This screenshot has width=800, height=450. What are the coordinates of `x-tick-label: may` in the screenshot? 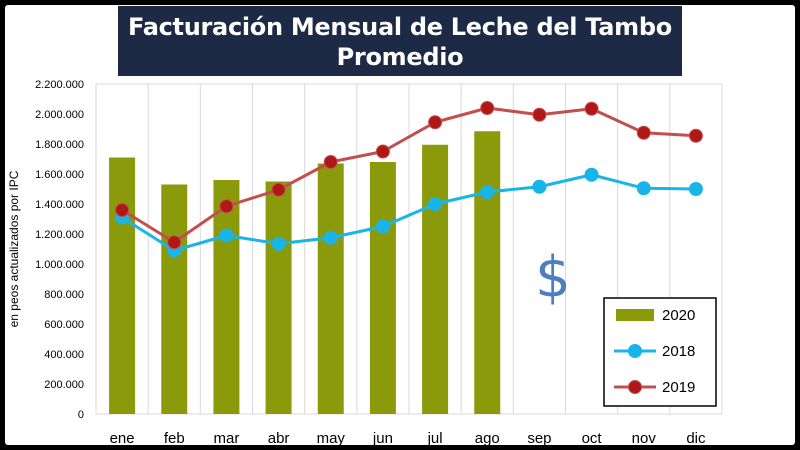 It's located at (331, 438).